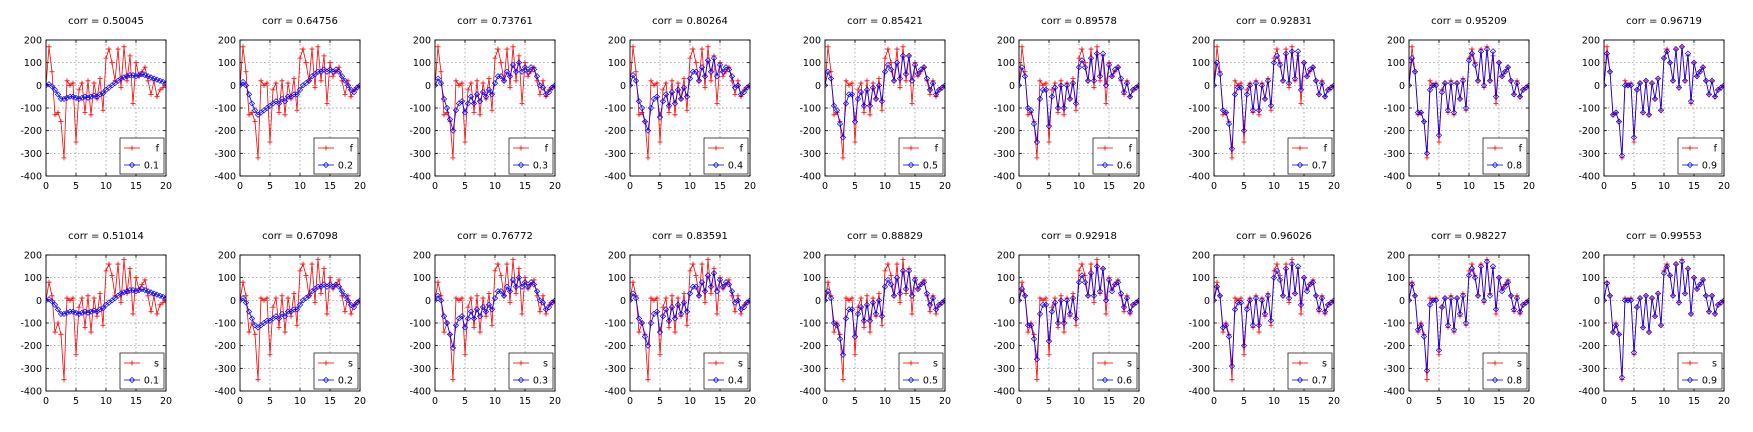 This screenshot has height=432, width=1753. What do you see at coordinates (1495, 363) in the screenshot?
I see `legend-marker-s` at bounding box center [1495, 363].